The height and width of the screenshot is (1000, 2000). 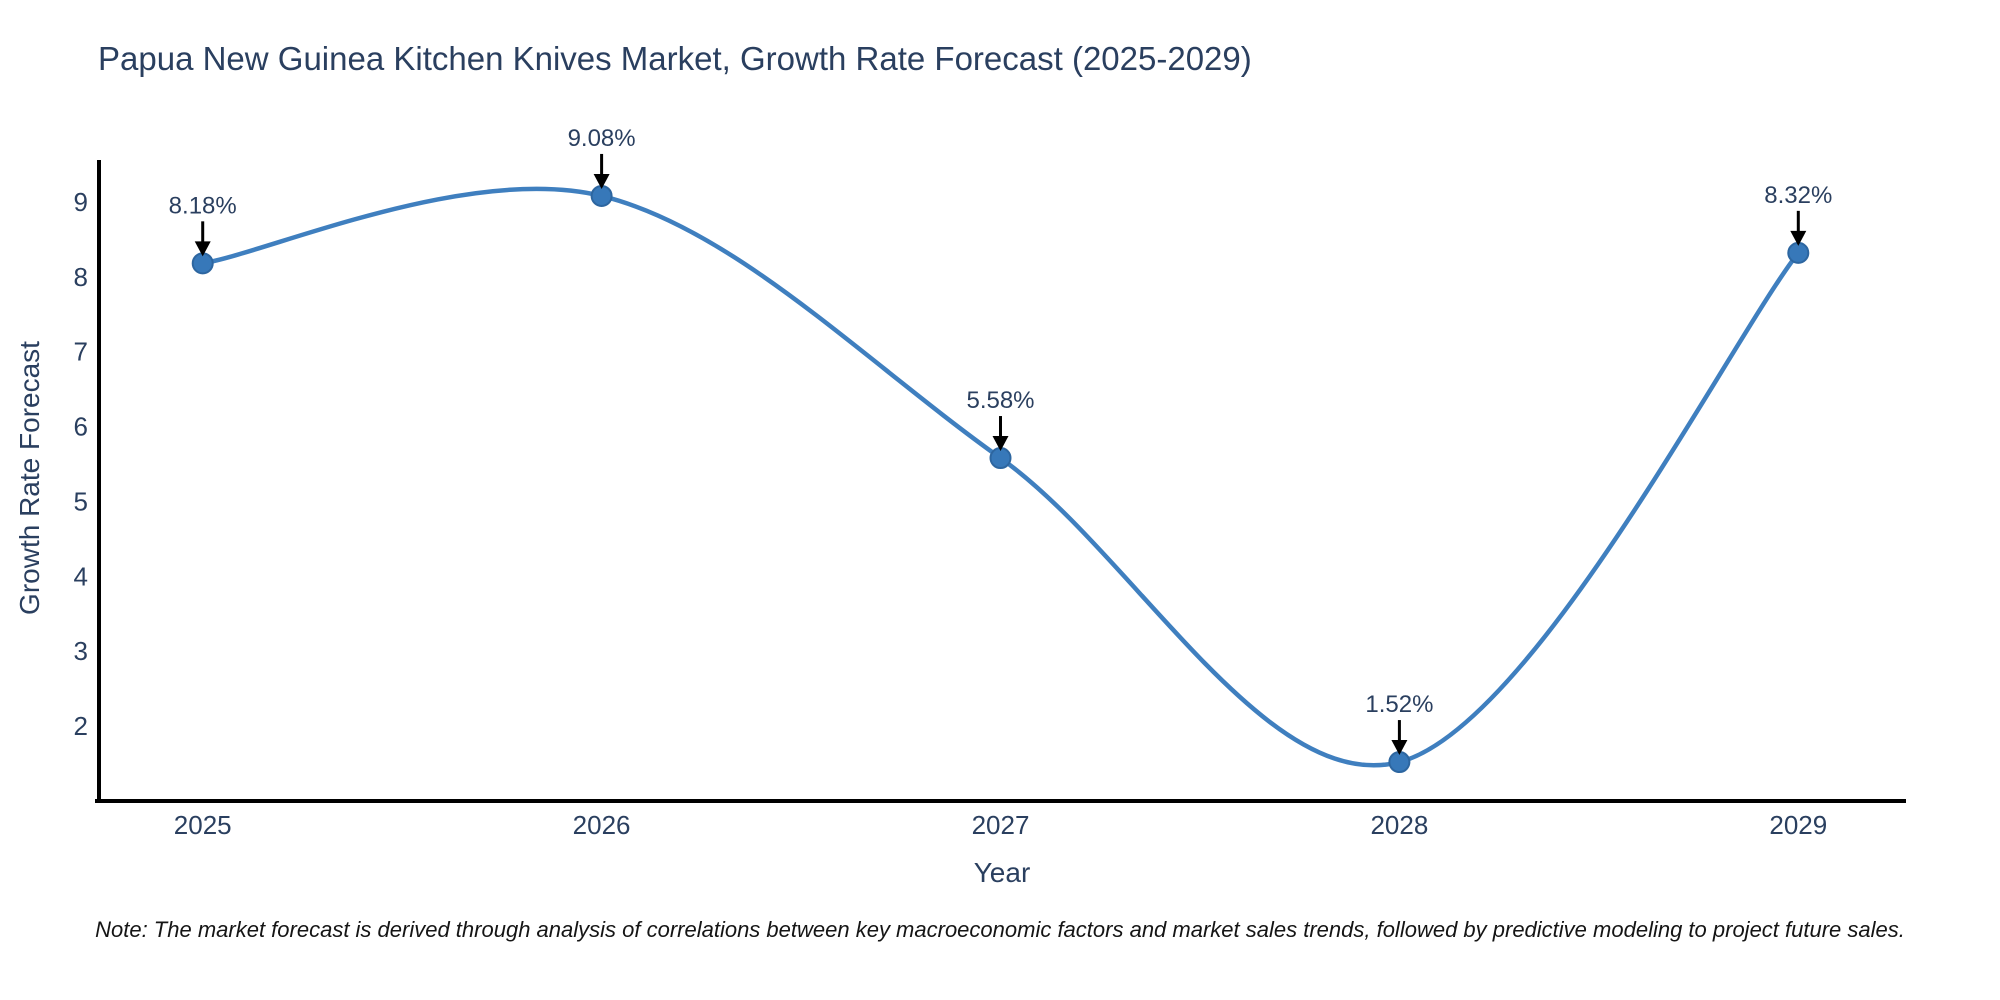 What do you see at coordinates (81, 576) in the screenshot?
I see `y-tick-label: 4` at bounding box center [81, 576].